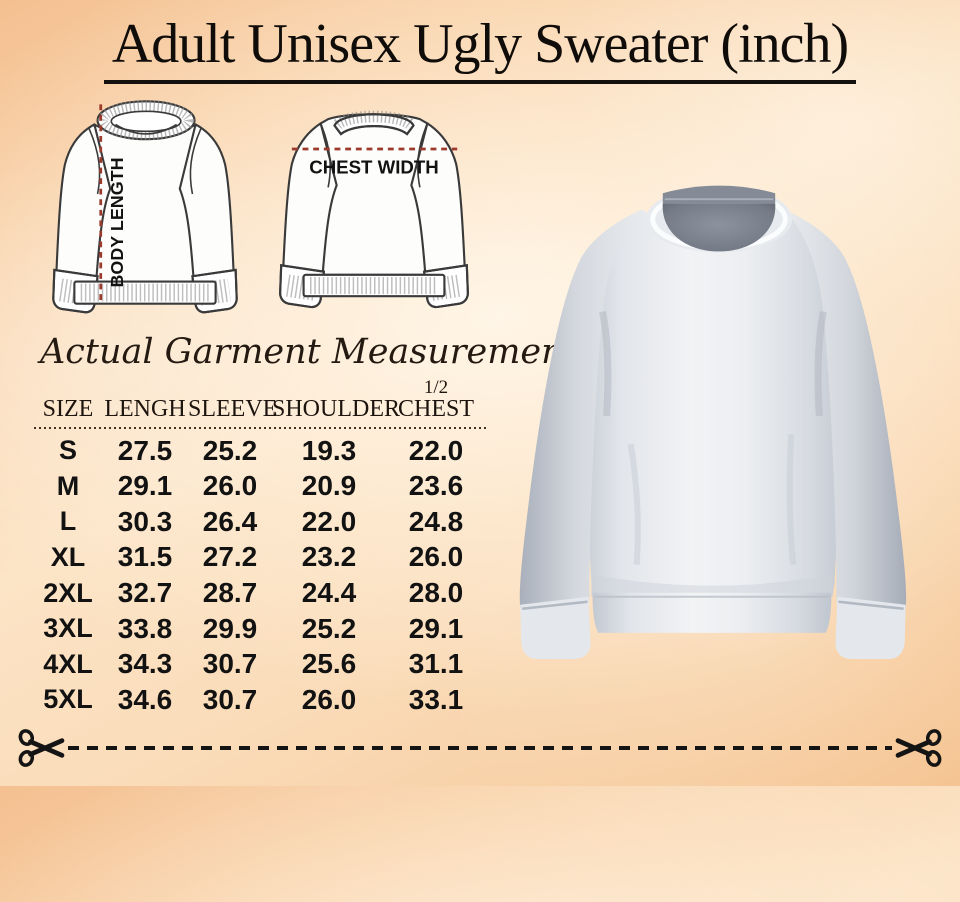  Describe the element at coordinates (260, 451) in the screenshot. I see `table-row: S 27.5 25.2 19.3 22.0` at that location.